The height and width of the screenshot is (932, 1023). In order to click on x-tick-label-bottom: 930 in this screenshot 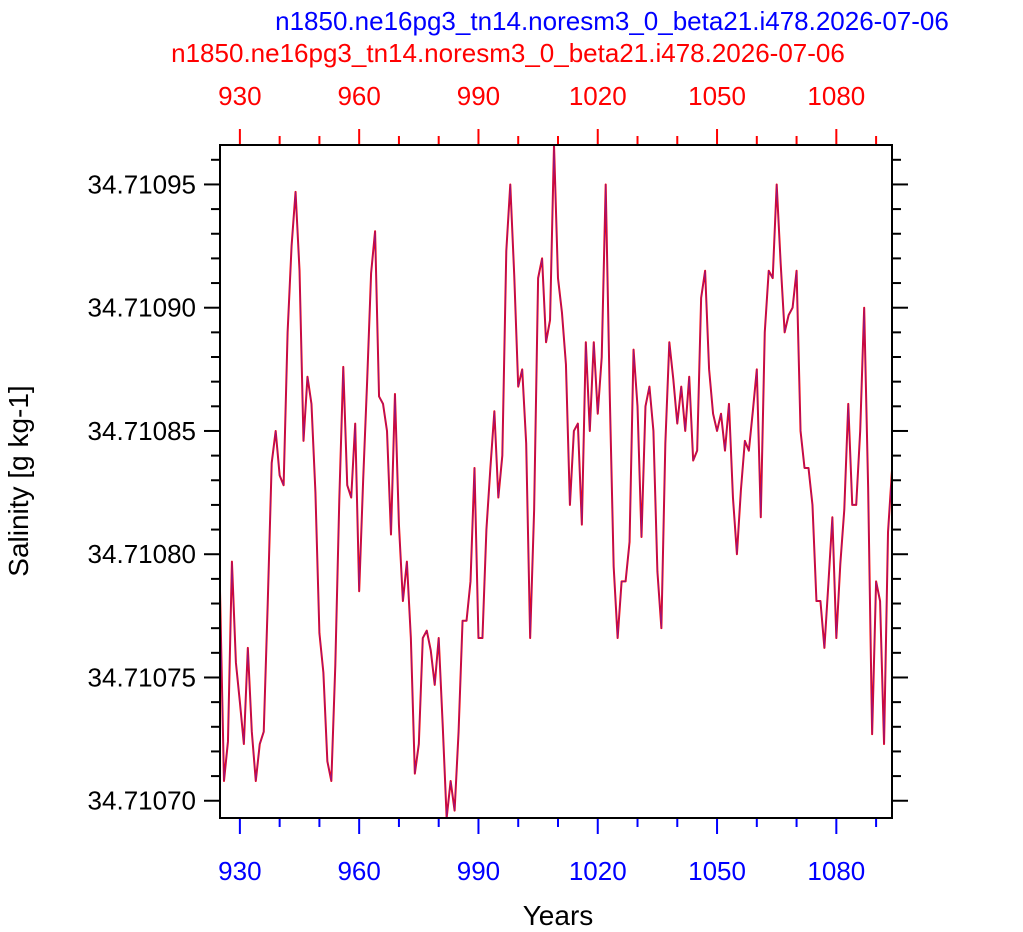, I will do `click(239, 871)`.